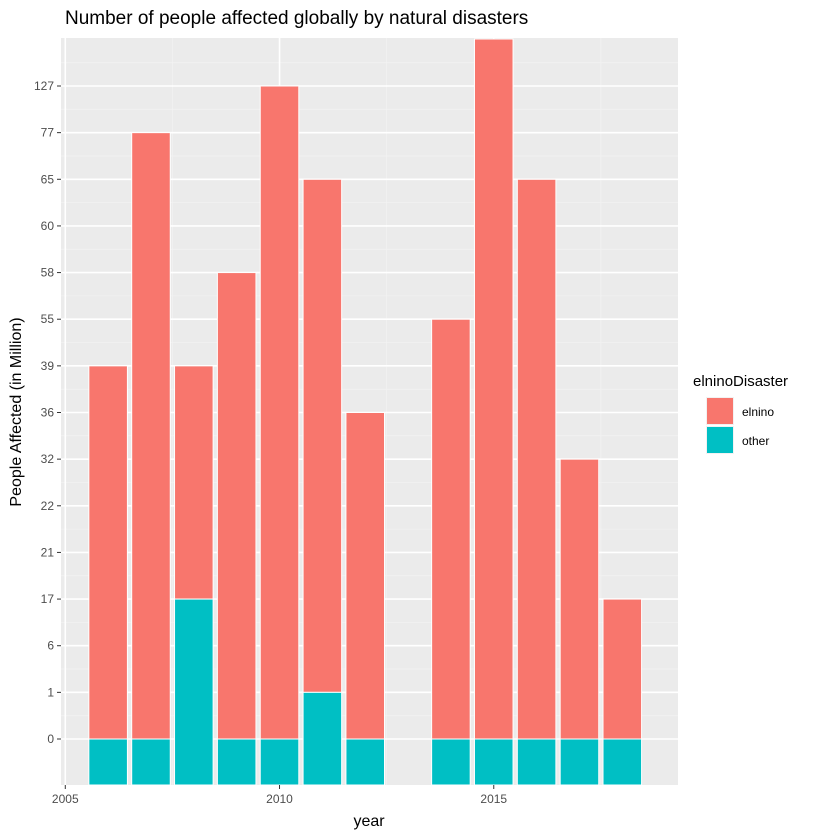 This screenshot has height=840, width=840. What do you see at coordinates (451, 529) in the screenshot?
I see `bar-elnino-2014` at bounding box center [451, 529].